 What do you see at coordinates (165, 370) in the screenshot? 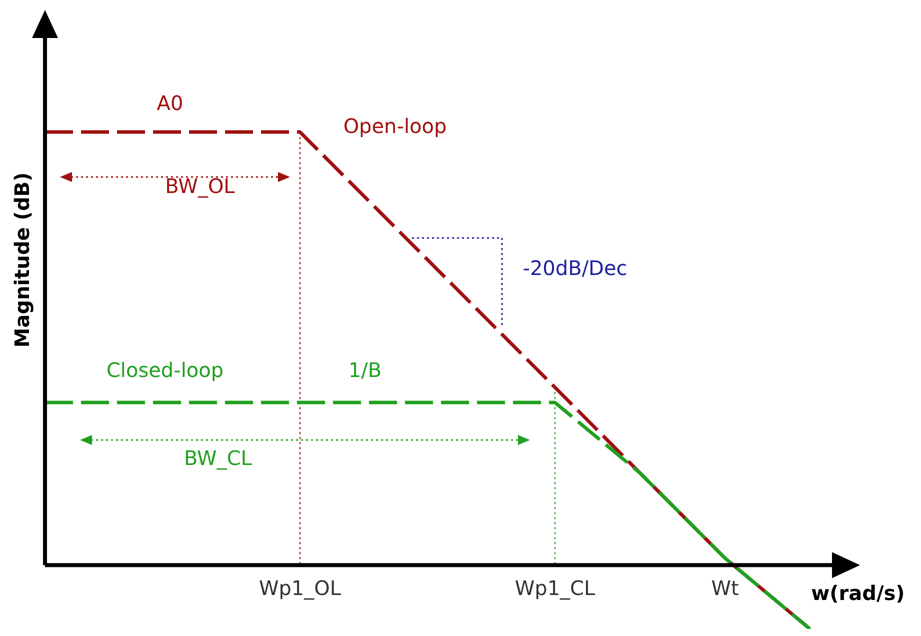
I see `series-label: Closed-loop` at bounding box center [165, 370].